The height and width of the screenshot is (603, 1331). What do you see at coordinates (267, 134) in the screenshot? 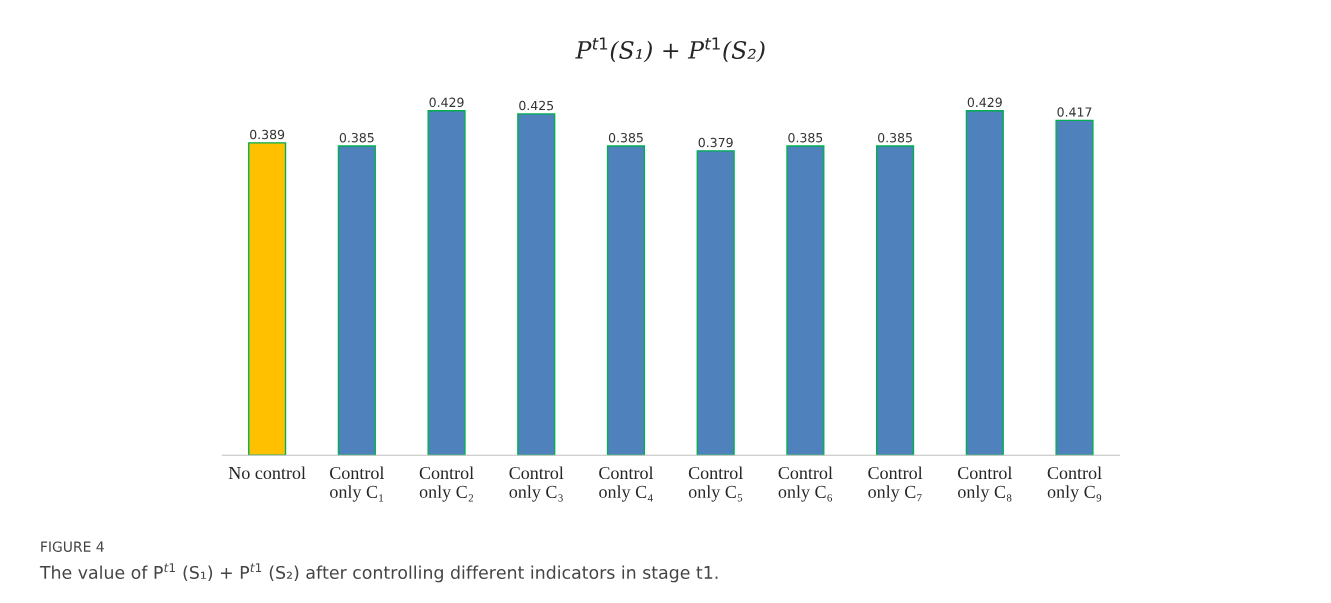
I see `data-label: 0.389` at bounding box center [267, 134].